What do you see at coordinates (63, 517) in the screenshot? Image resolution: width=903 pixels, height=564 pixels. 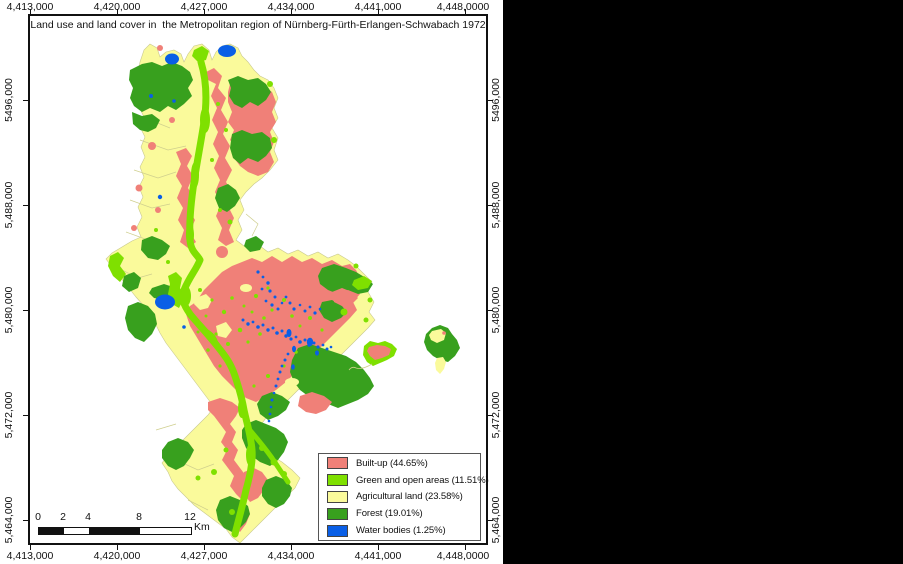 I see `scalebar-tick-label: 2` at bounding box center [63, 517].